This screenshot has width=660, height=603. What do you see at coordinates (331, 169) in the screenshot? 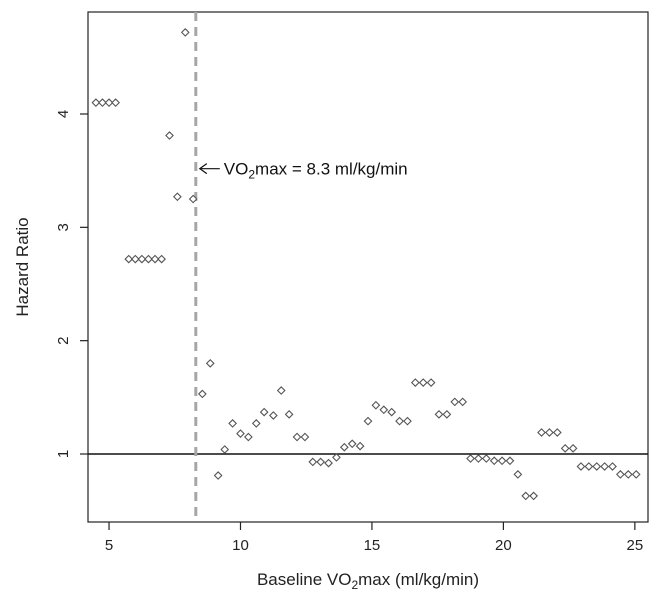
I see `annotation-suffix: max = 8.3 ml/kg/min` at bounding box center [331, 169].